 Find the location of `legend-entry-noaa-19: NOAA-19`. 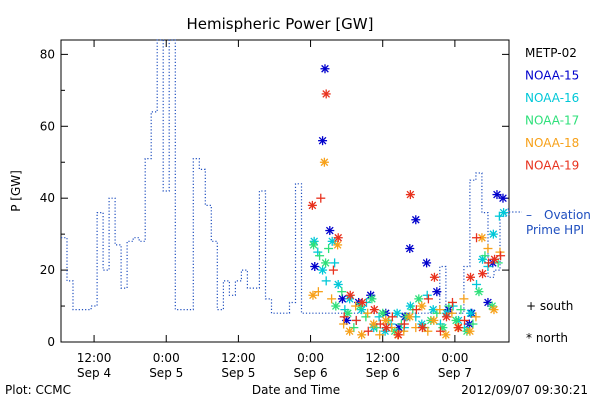

legend-entry-noaa-19: NOAA-19 is located at coordinates (552, 166).